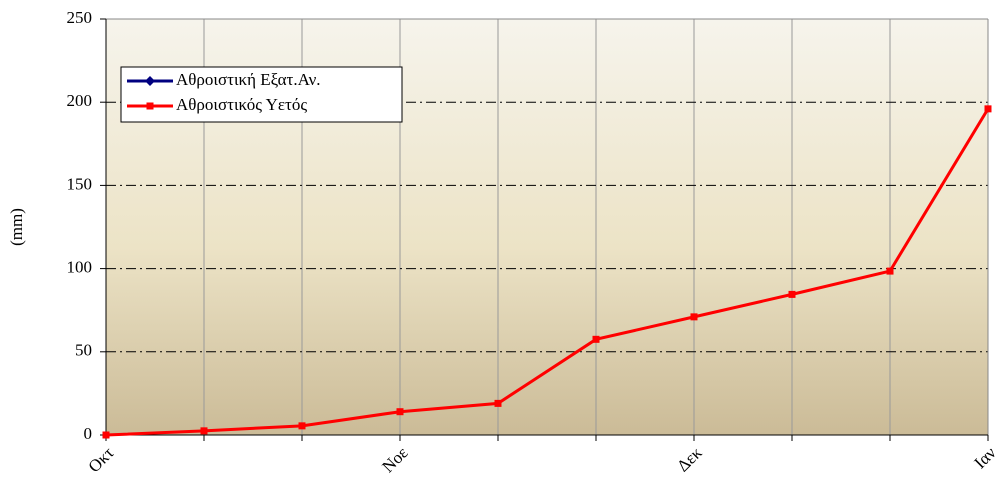  What do you see at coordinates (241, 104) in the screenshot?
I see `legend-label: Αθροιστικός Υετός` at bounding box center [241, 104].